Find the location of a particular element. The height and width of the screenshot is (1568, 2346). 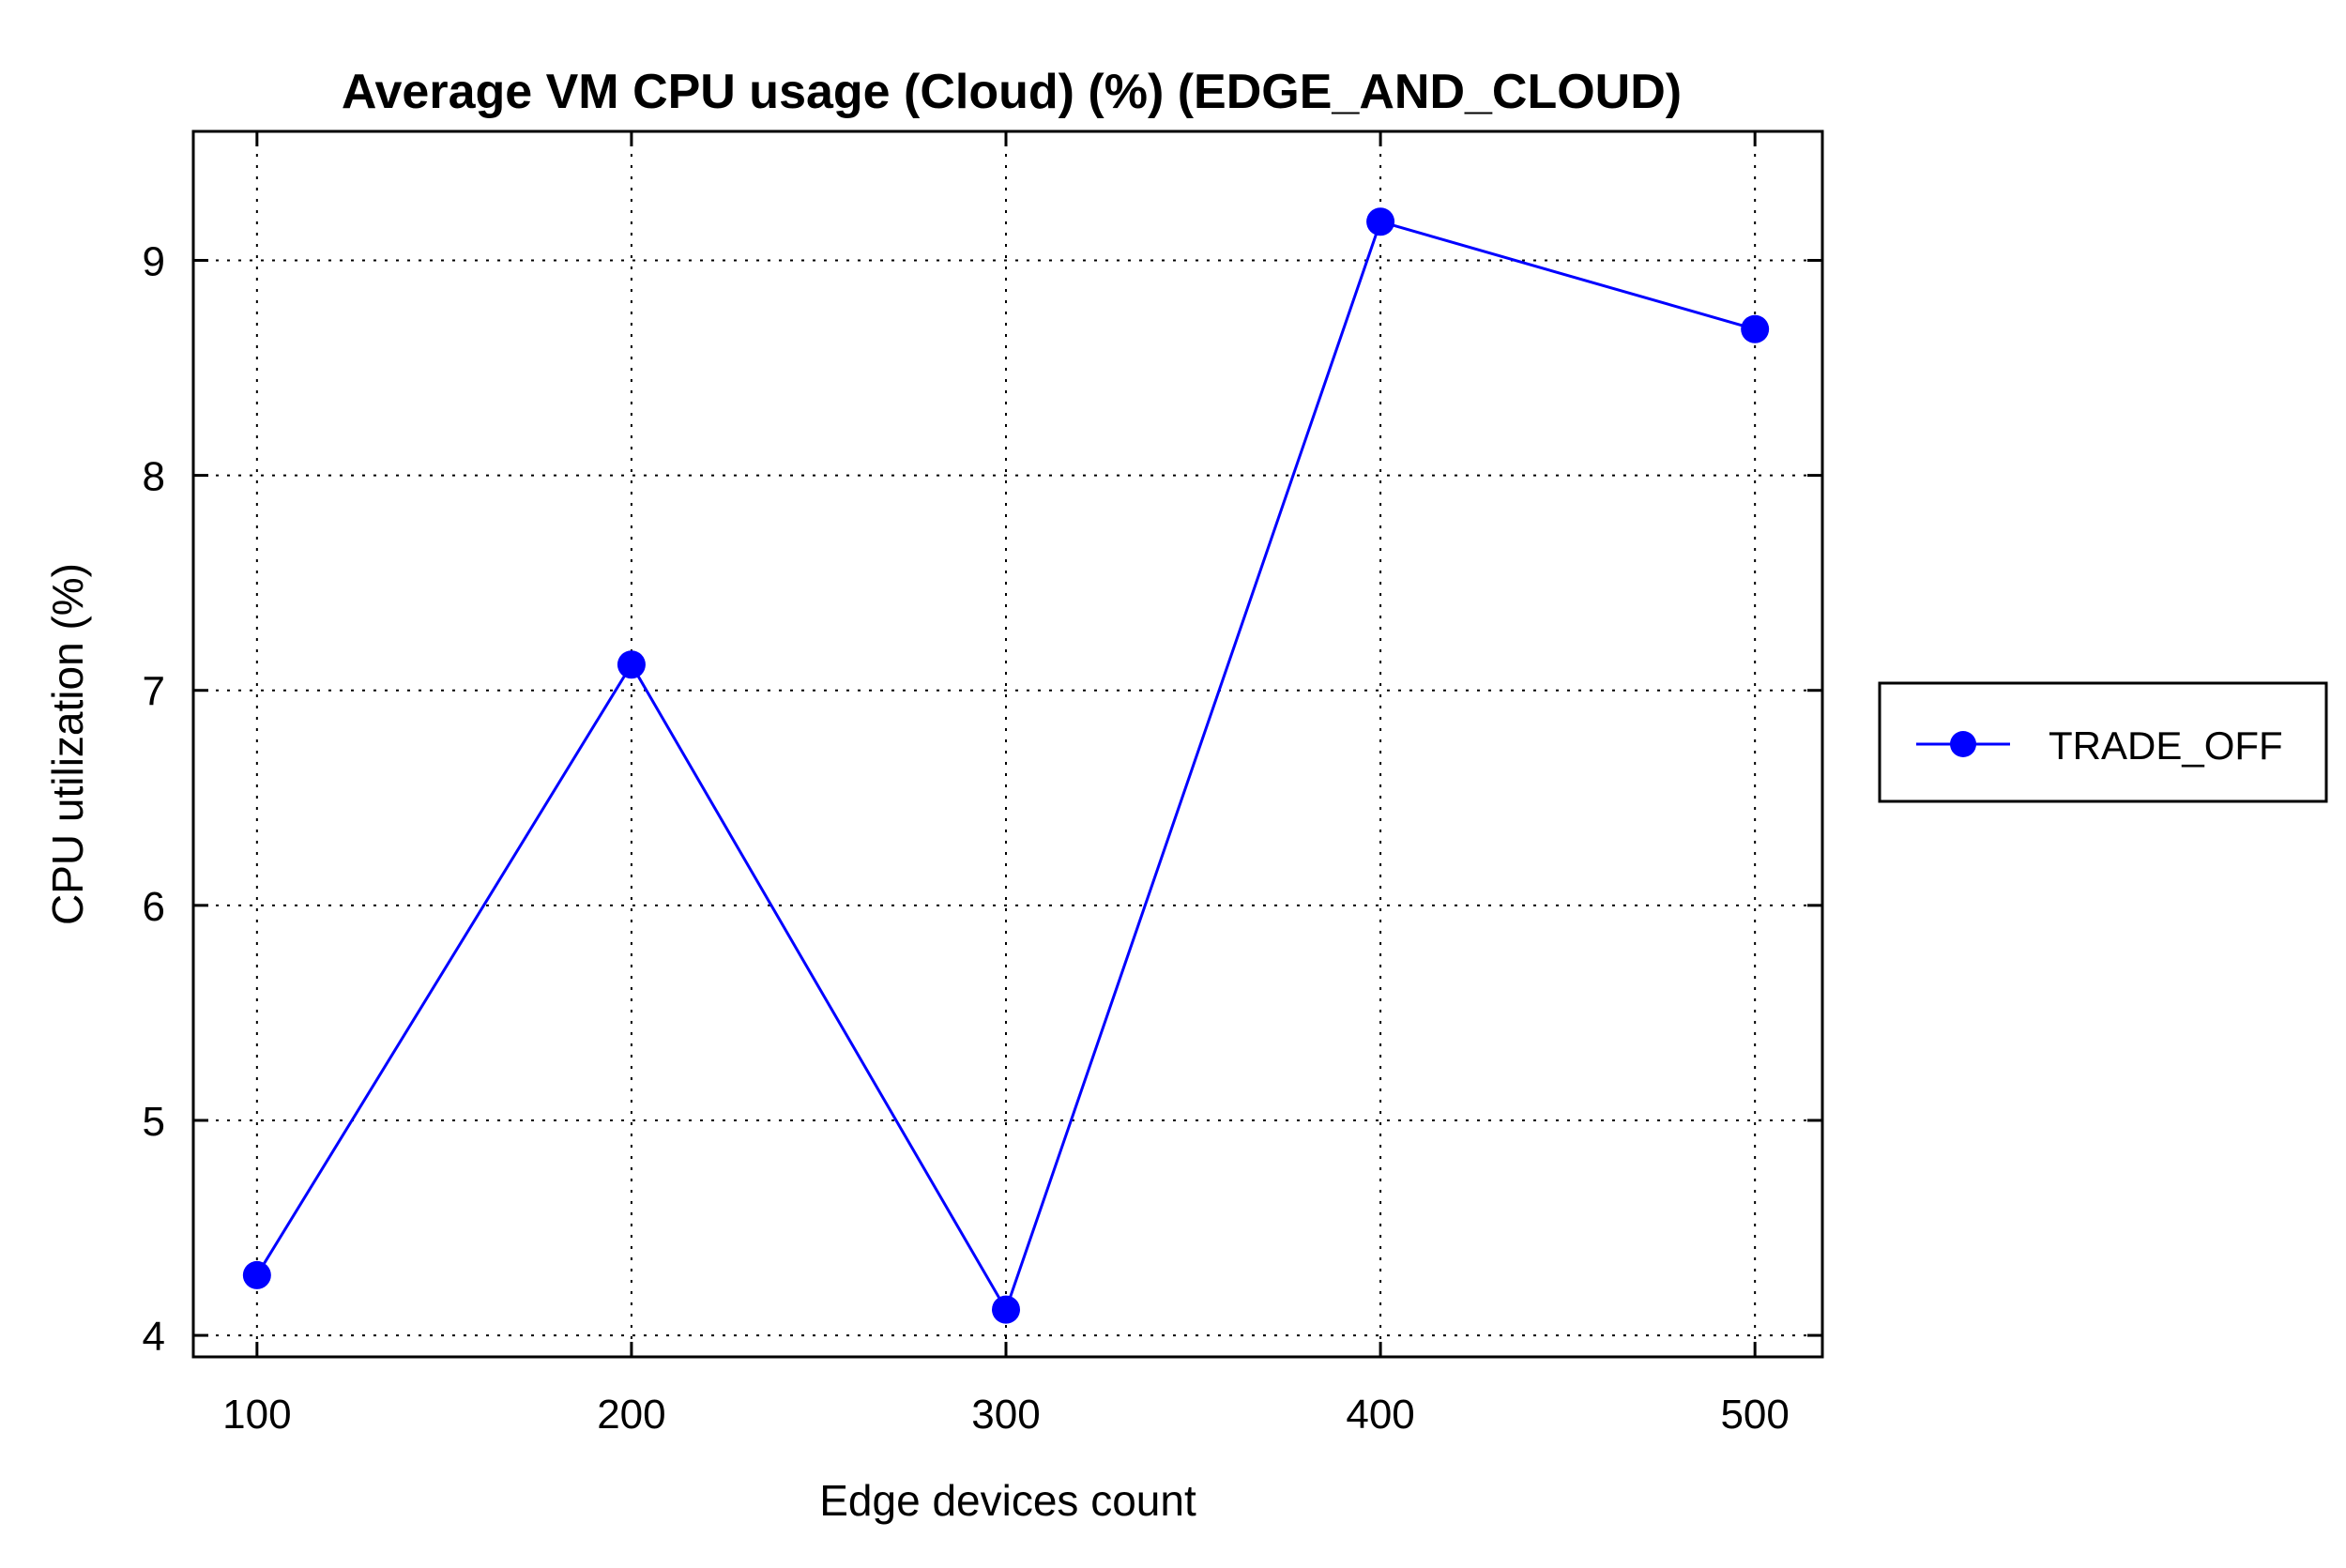

y-tick-label-4: 4 is located at coordinates (154, 1337).